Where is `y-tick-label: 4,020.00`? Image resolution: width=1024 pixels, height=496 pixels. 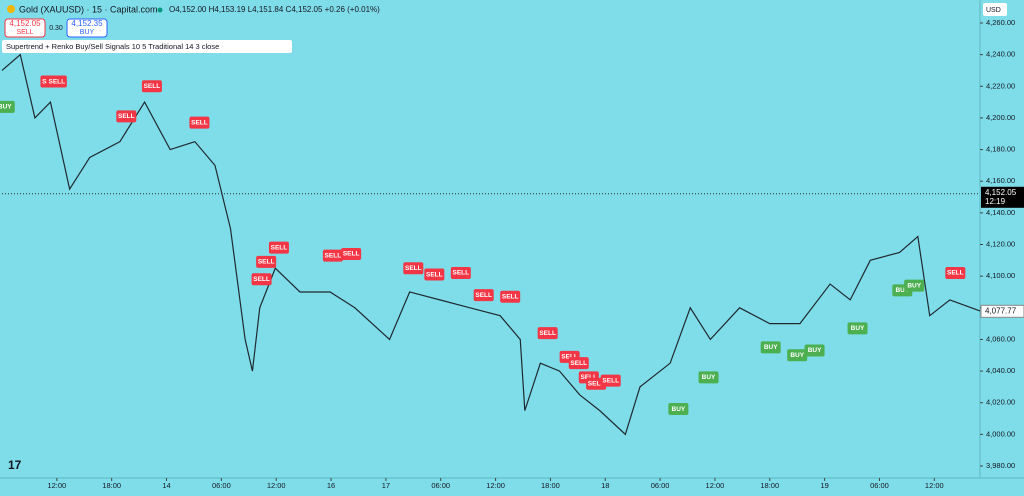 y-tick-label: 4,020.00 is located at coordinates (1000, 402).